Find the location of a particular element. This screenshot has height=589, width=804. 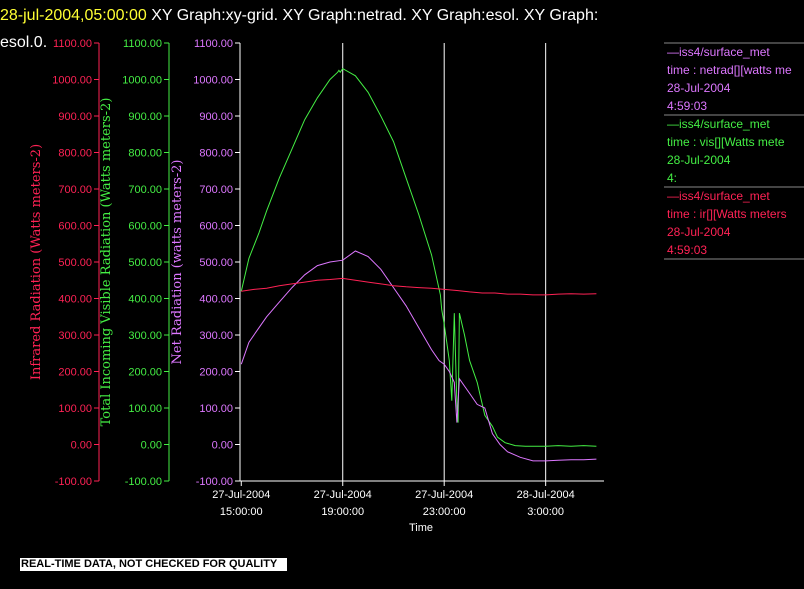

vis-axis-tick-label: 100.00 is located at coordinates (145, 409).